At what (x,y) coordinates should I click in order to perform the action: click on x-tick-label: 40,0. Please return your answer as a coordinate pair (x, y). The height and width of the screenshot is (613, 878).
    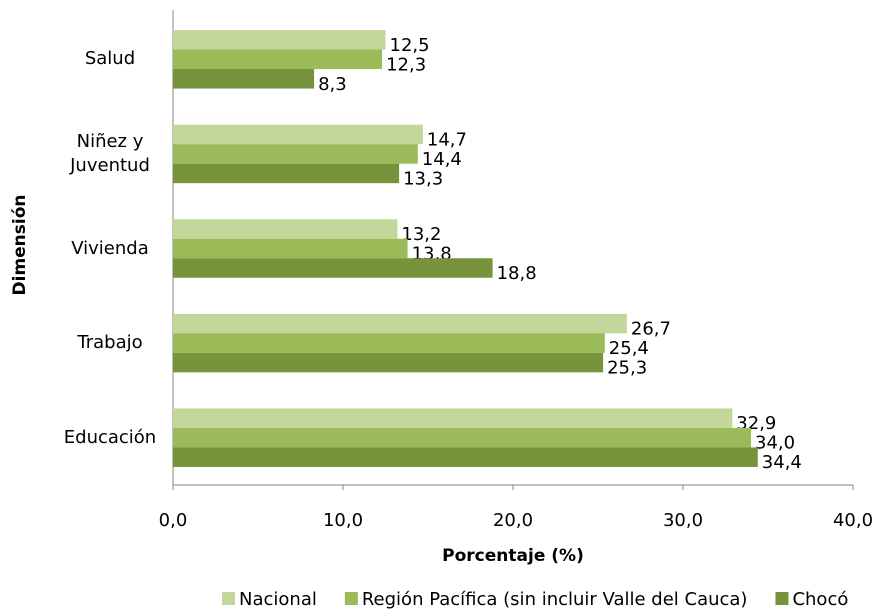
    Looking at the image, I should click on (853, 520).